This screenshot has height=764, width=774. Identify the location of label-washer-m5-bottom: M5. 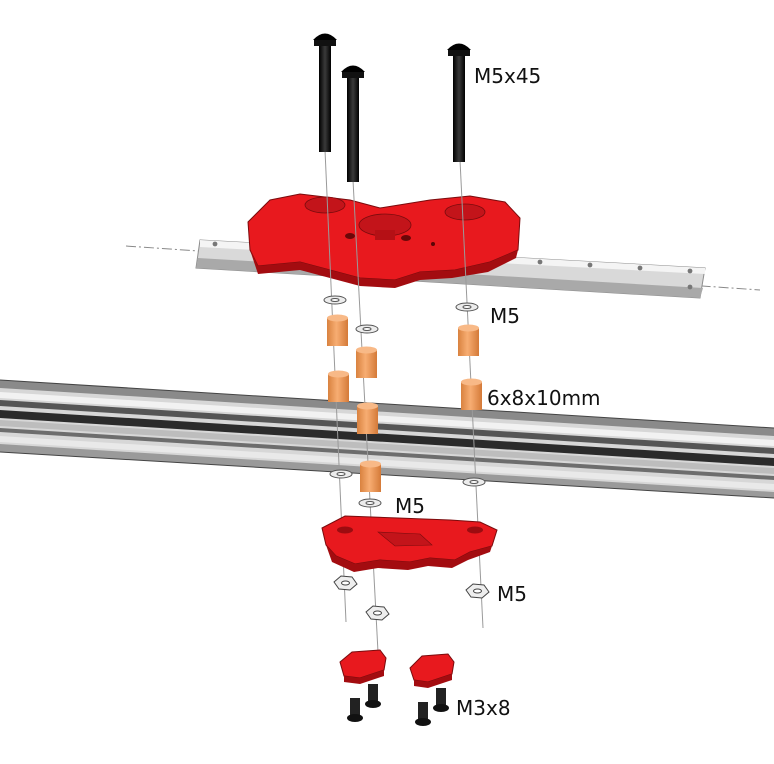
(410, 506).